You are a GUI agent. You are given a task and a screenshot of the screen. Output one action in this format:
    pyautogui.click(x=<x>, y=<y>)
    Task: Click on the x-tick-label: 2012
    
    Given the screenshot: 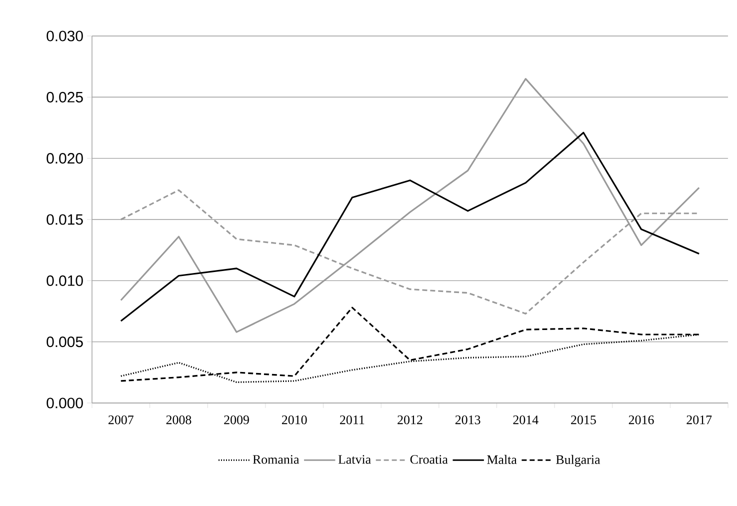 What is the action you would take?
    pyautogui.click(x=410, y=419)
    